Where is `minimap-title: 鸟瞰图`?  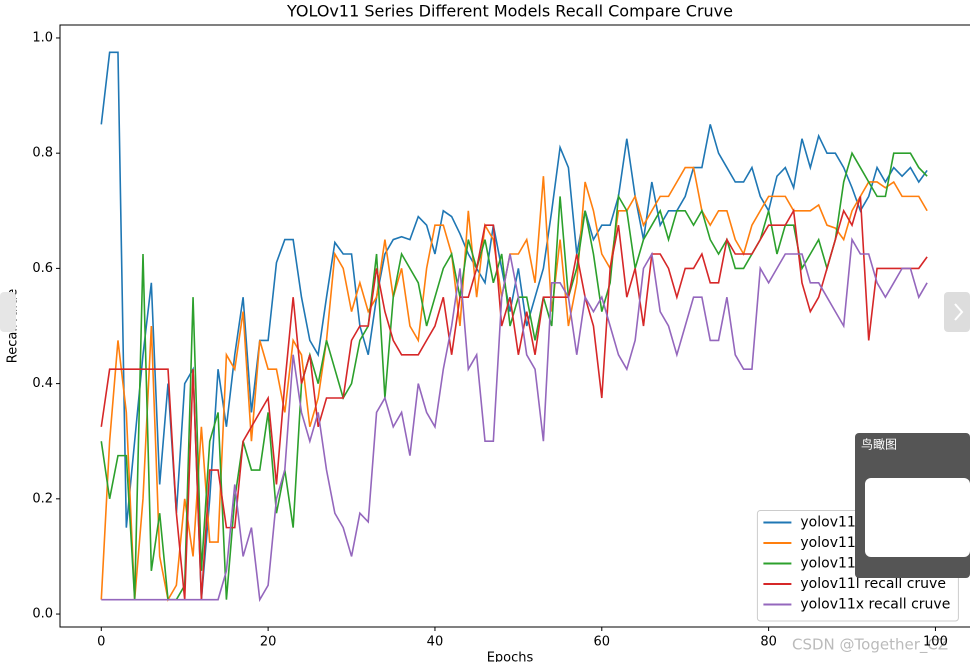
minimap-title: 鸟瞰图 is located at coordinates (879, 444).